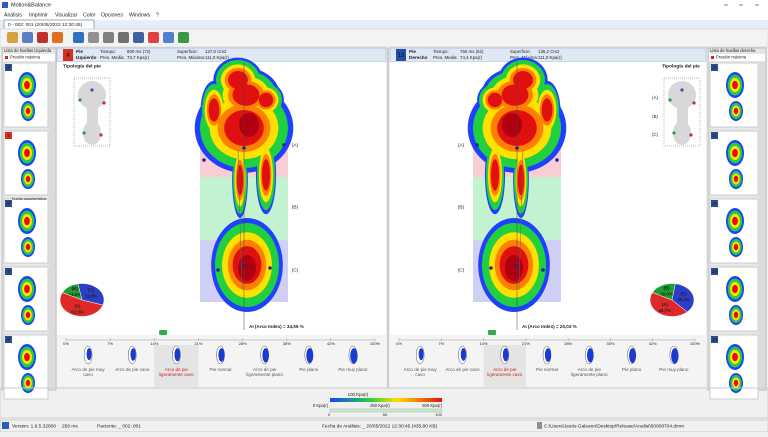 Image resolution: width=768 pixels, height=437 pixels. What do you see at coordinates (157, 15) in the screenshot?
I see `menu-item: ?` at bounding box center [157, 15].